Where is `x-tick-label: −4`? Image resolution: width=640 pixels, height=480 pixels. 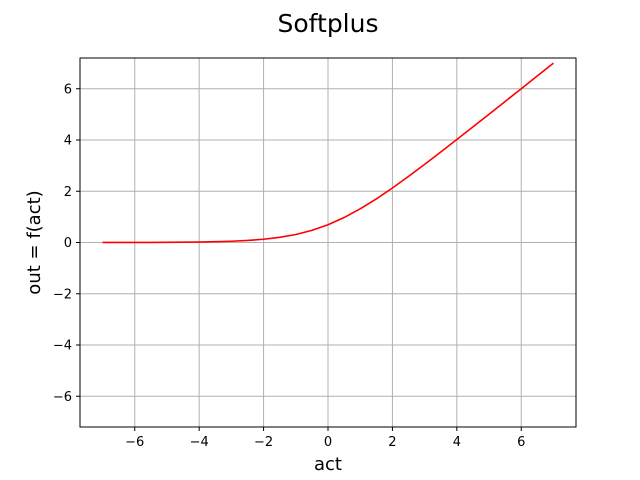
x-tick-label: −4 is located at coordinates (199, 442).